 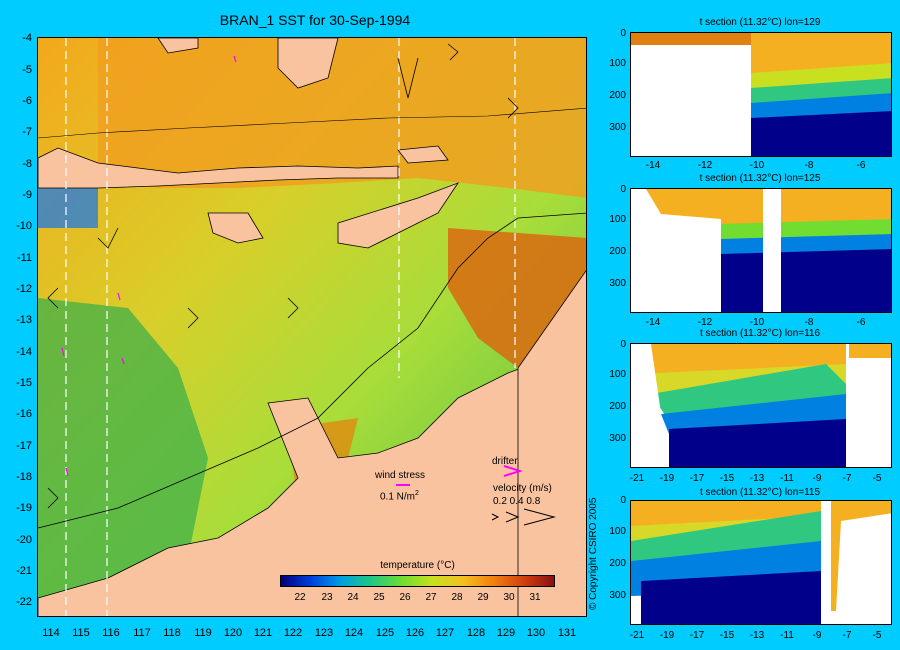 I want to click on map-y-label: -18, so click(x=24, y=477).